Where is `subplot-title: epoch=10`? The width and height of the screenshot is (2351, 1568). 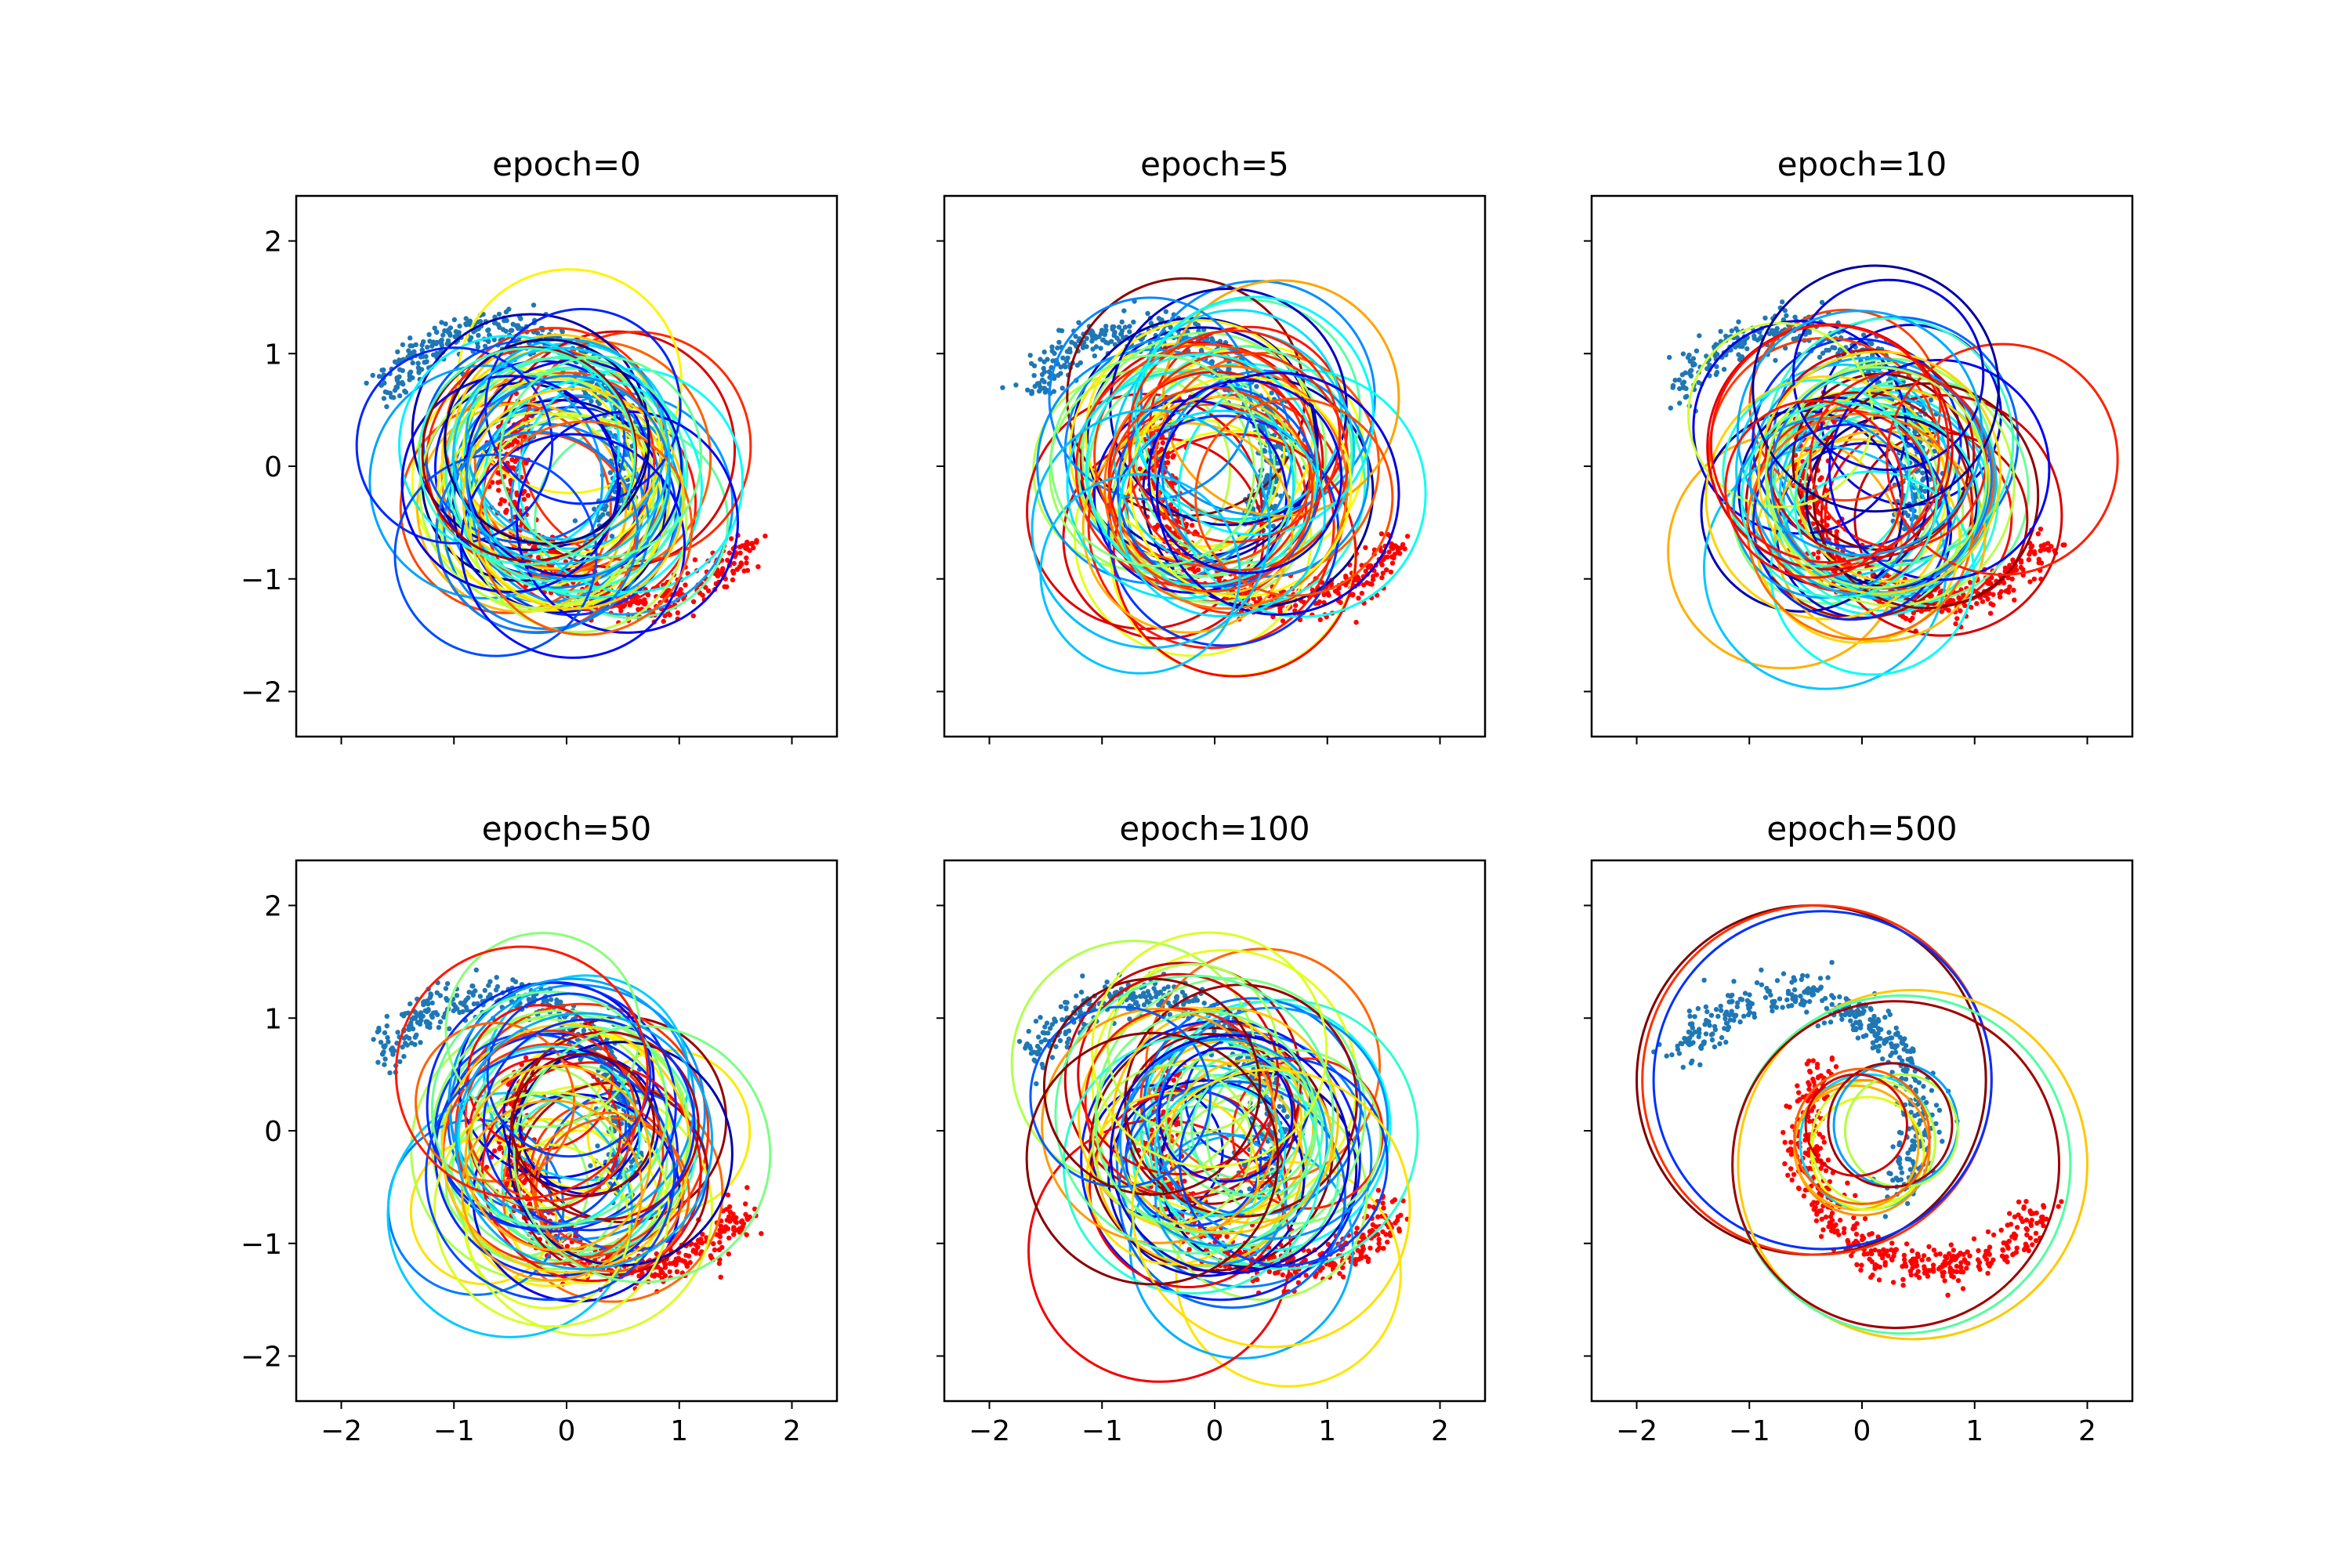 subplot-title: epoch=10 is located at coordinates (1862, 164).